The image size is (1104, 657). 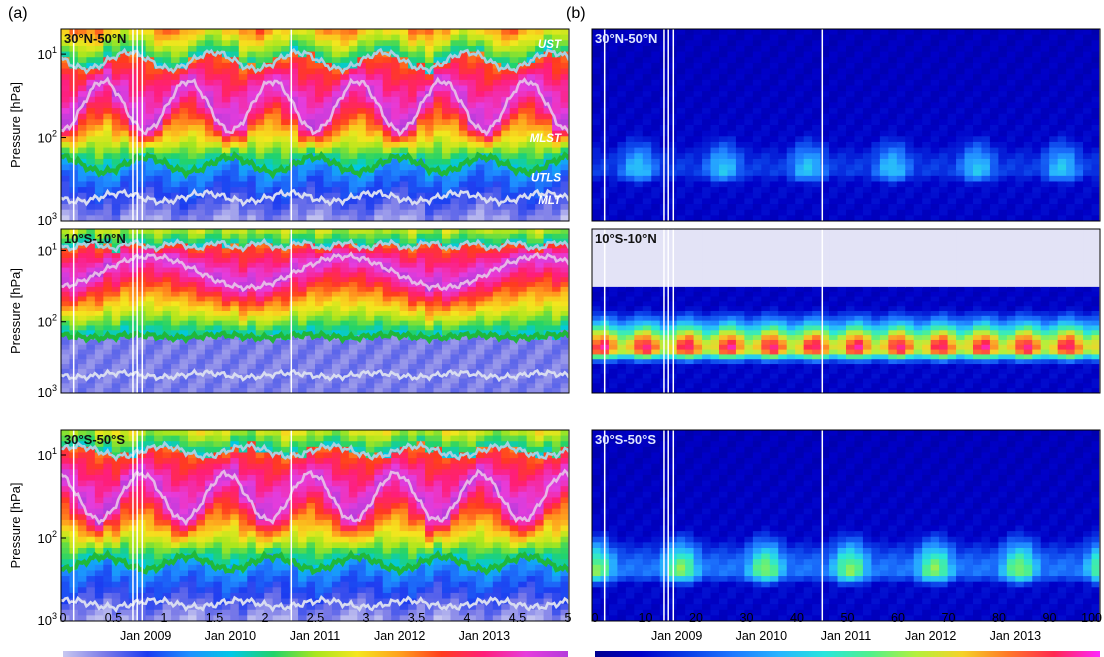 What do you see at coordinates (546, 178) in the screenshot?
I see `line-label: UTLS` at bounding box center [546, 178].